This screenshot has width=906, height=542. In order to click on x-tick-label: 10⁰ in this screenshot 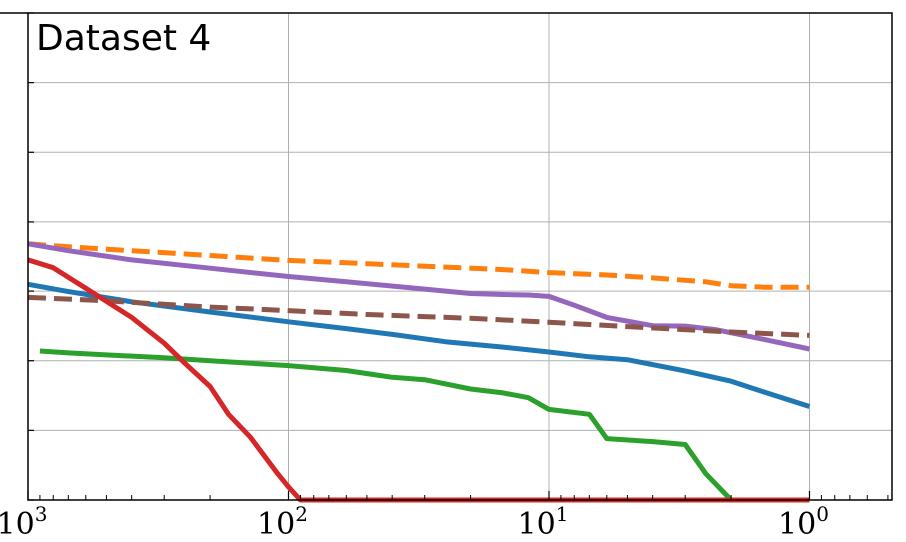, I will do `click(803, 522)`.